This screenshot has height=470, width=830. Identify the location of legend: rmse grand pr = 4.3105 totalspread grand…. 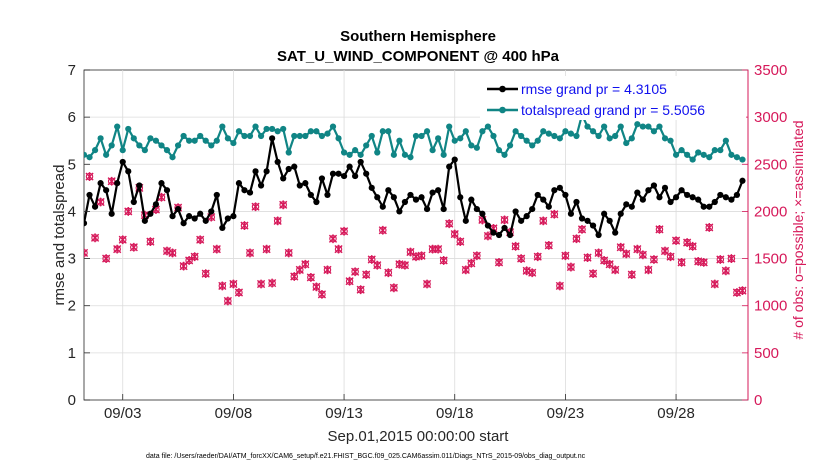
(613, 98).